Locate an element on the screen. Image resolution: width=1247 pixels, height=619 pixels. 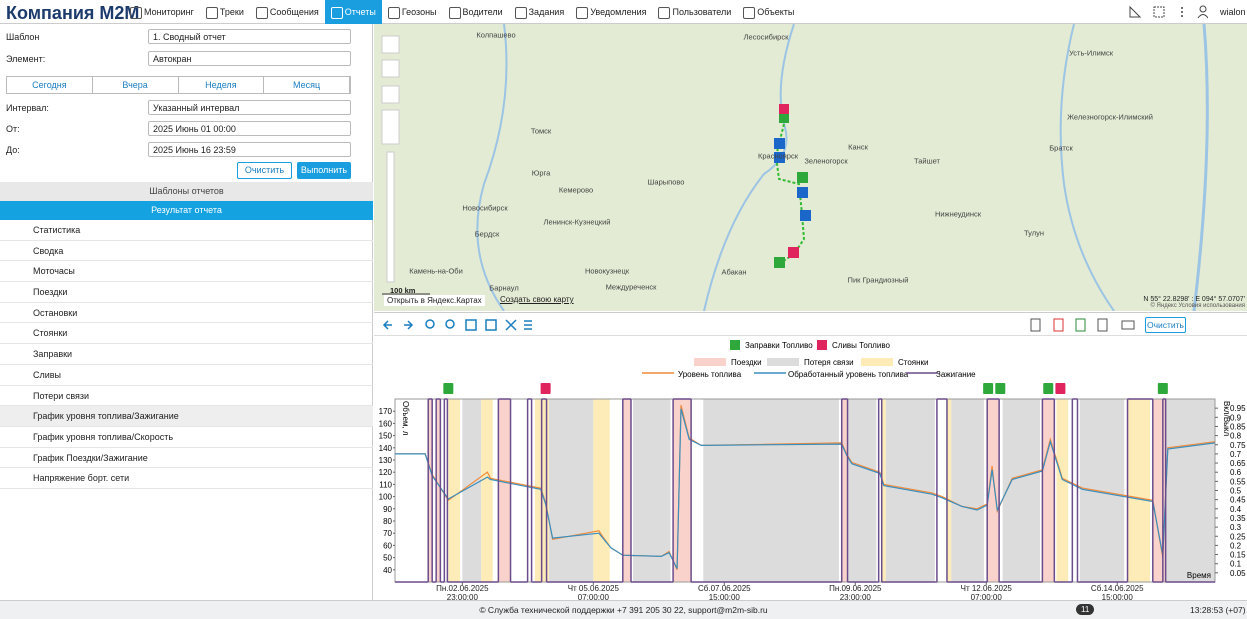
x-tick-label: Чт 05.06.2025 07:00:00 is located at coordinates (593, 593).